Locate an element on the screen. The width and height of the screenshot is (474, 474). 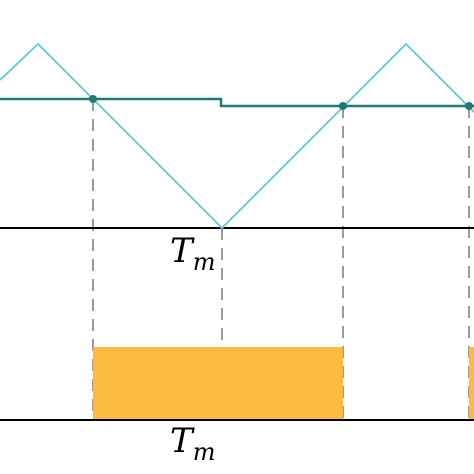
pwm-pulses is located at coordinates (283, 383).